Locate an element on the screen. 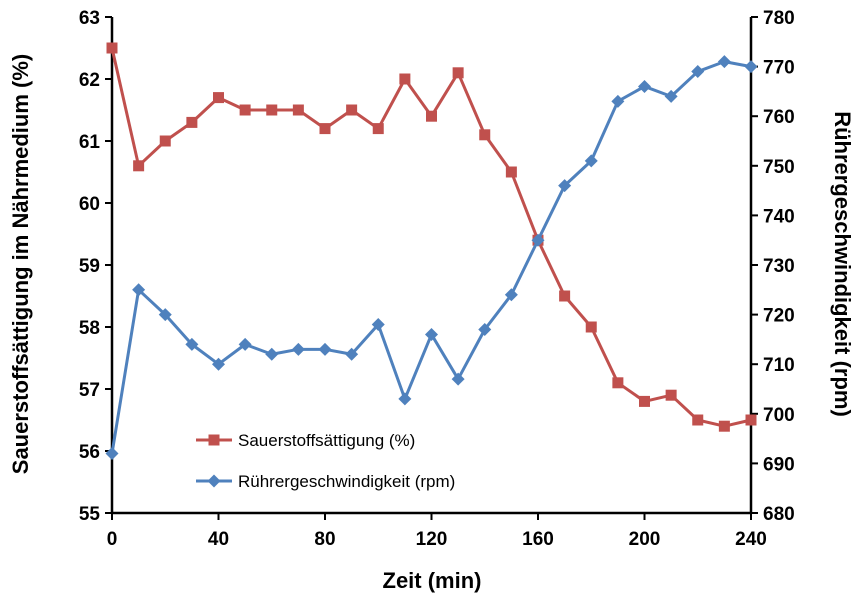 The image size is (855, 600). left-y-tick-label: 60 is located at coordinates (89, 204).